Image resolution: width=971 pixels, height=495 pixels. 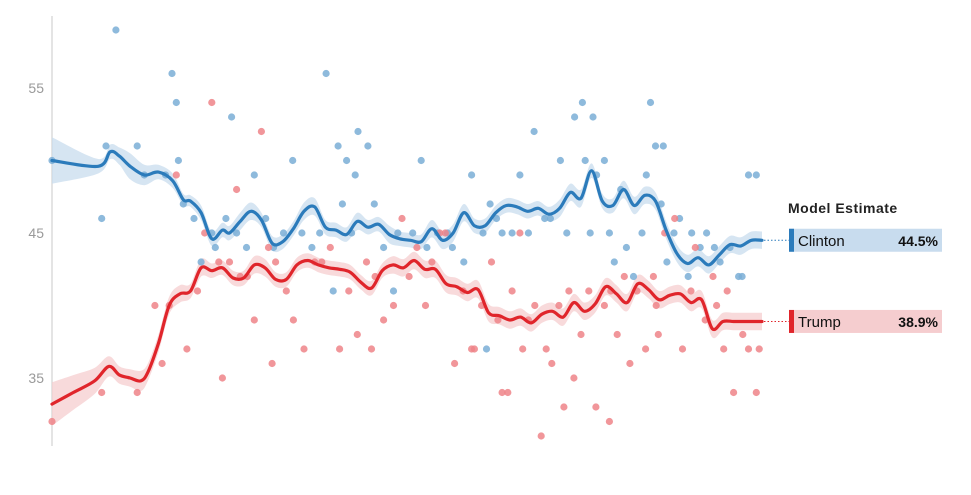 What do you see at coordinates (843, 208) in the screenshot?
I see `legend-title: Model Estimate` at bounding box center [843, 208].